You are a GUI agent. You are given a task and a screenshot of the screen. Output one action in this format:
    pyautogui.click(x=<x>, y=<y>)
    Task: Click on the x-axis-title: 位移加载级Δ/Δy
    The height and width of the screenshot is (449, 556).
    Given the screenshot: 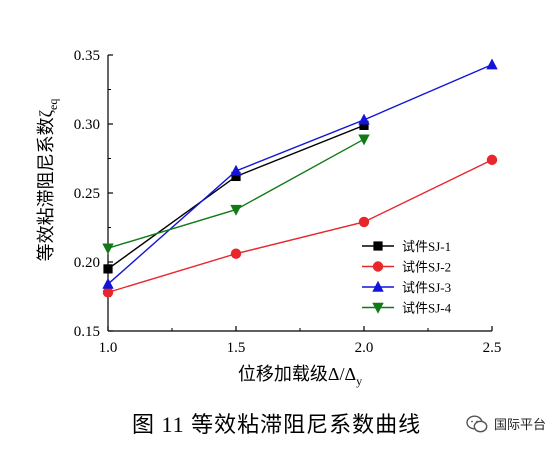 What is the action you would take?
    pyautogui.click(x=300, y=376)
    